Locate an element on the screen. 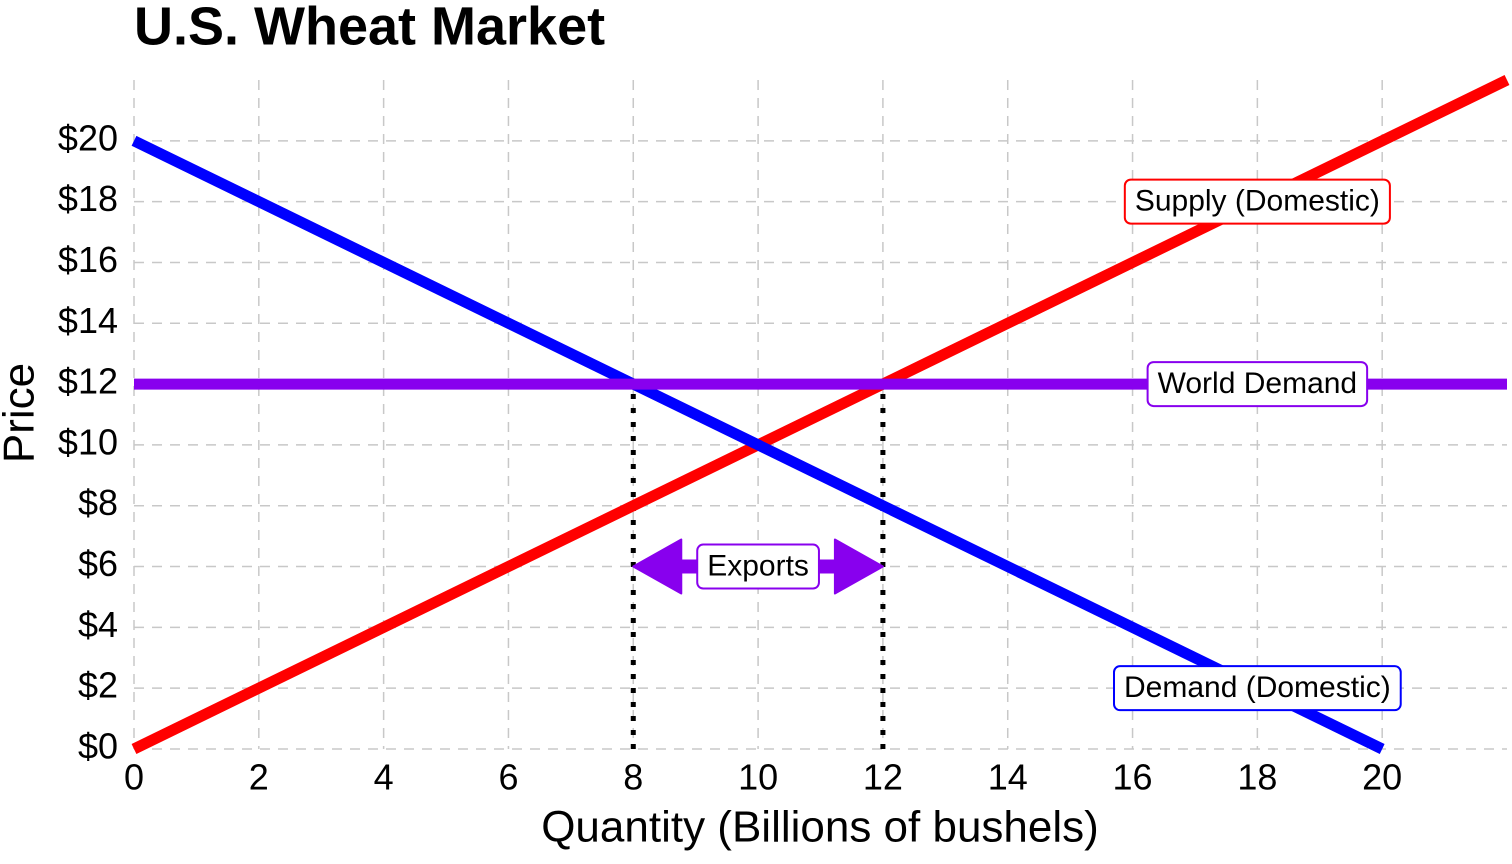 This screenshot has width=1512, height=864. y-tick-label: $4 is located at coordinates (98, 624).